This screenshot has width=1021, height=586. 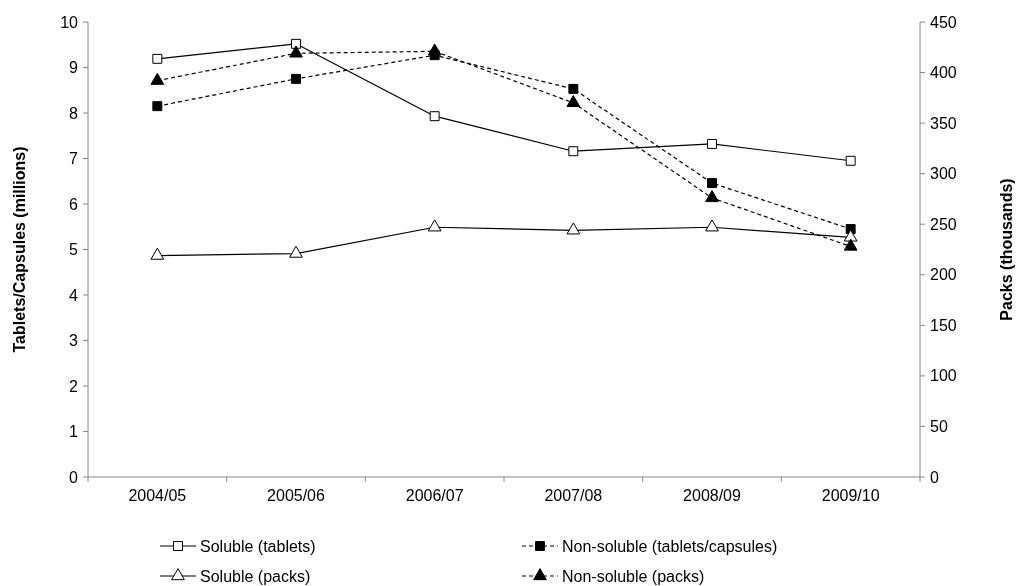 What do you see at coordinates (943, 224) in the screenshot?
I see `y2-tick-label: 250` at bounding box center [943, 224].